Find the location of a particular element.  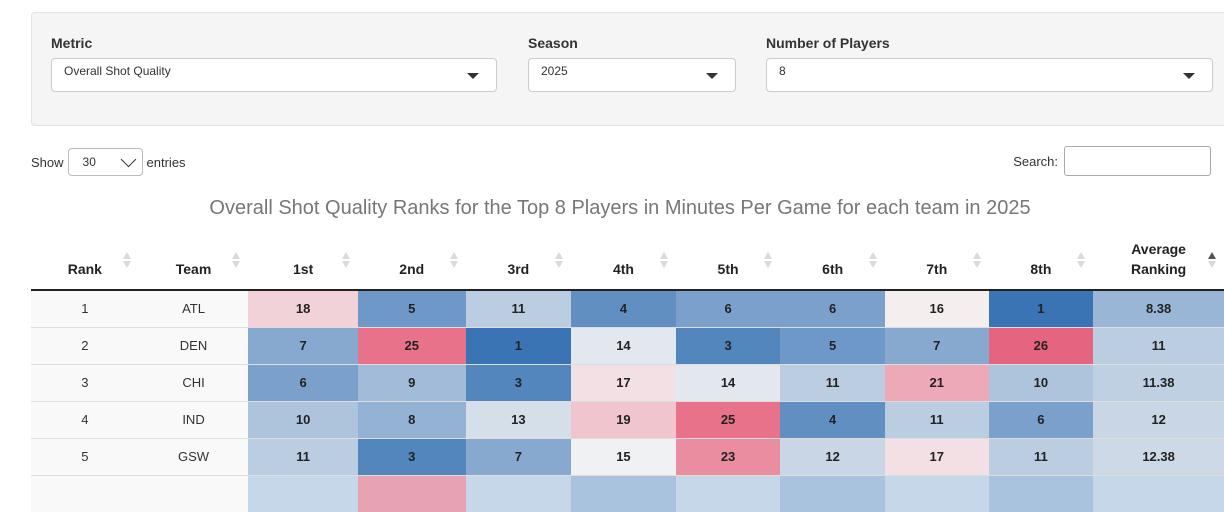

search-control: Search: is located at coordinates (1112, 161).